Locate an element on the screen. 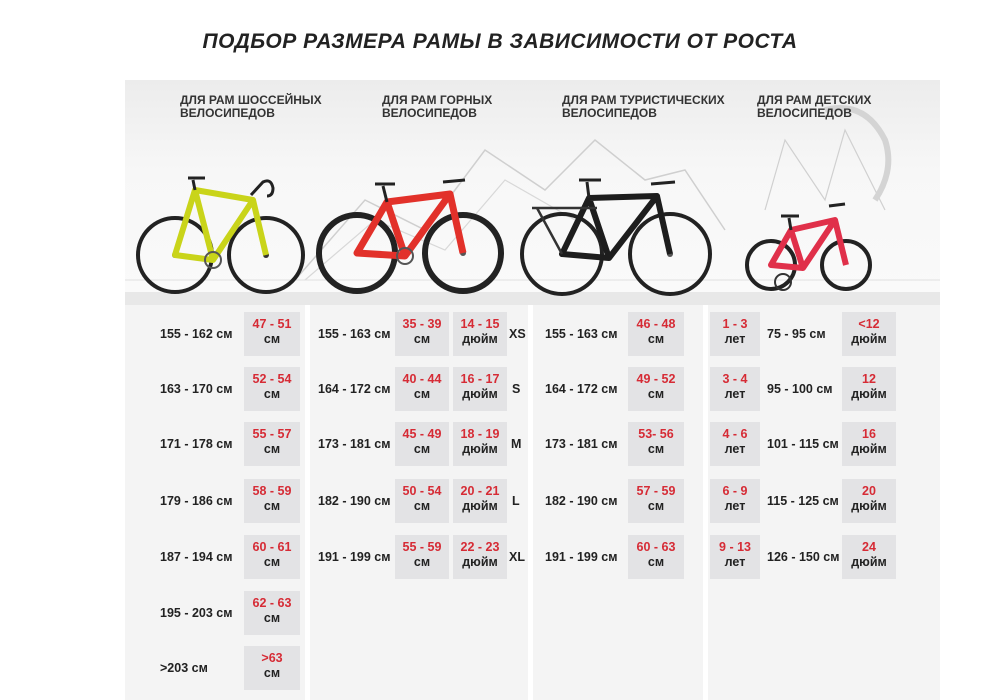 The height and width of the screenshot is (700, 1000). kids-age-box: 1 - 3 лет is located at coordinates (735, 334).